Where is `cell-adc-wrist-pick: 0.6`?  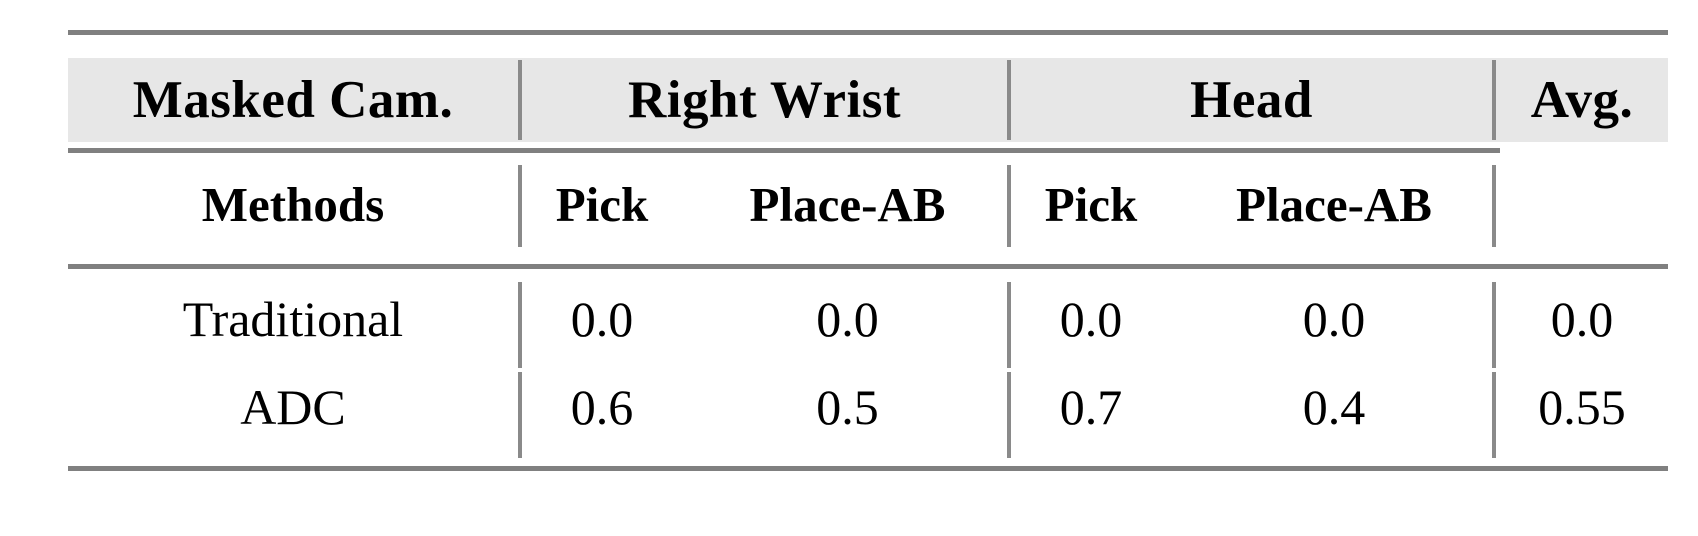 cell-adc-wrist-pick: 0.6 is located at coordinates (602, 407).